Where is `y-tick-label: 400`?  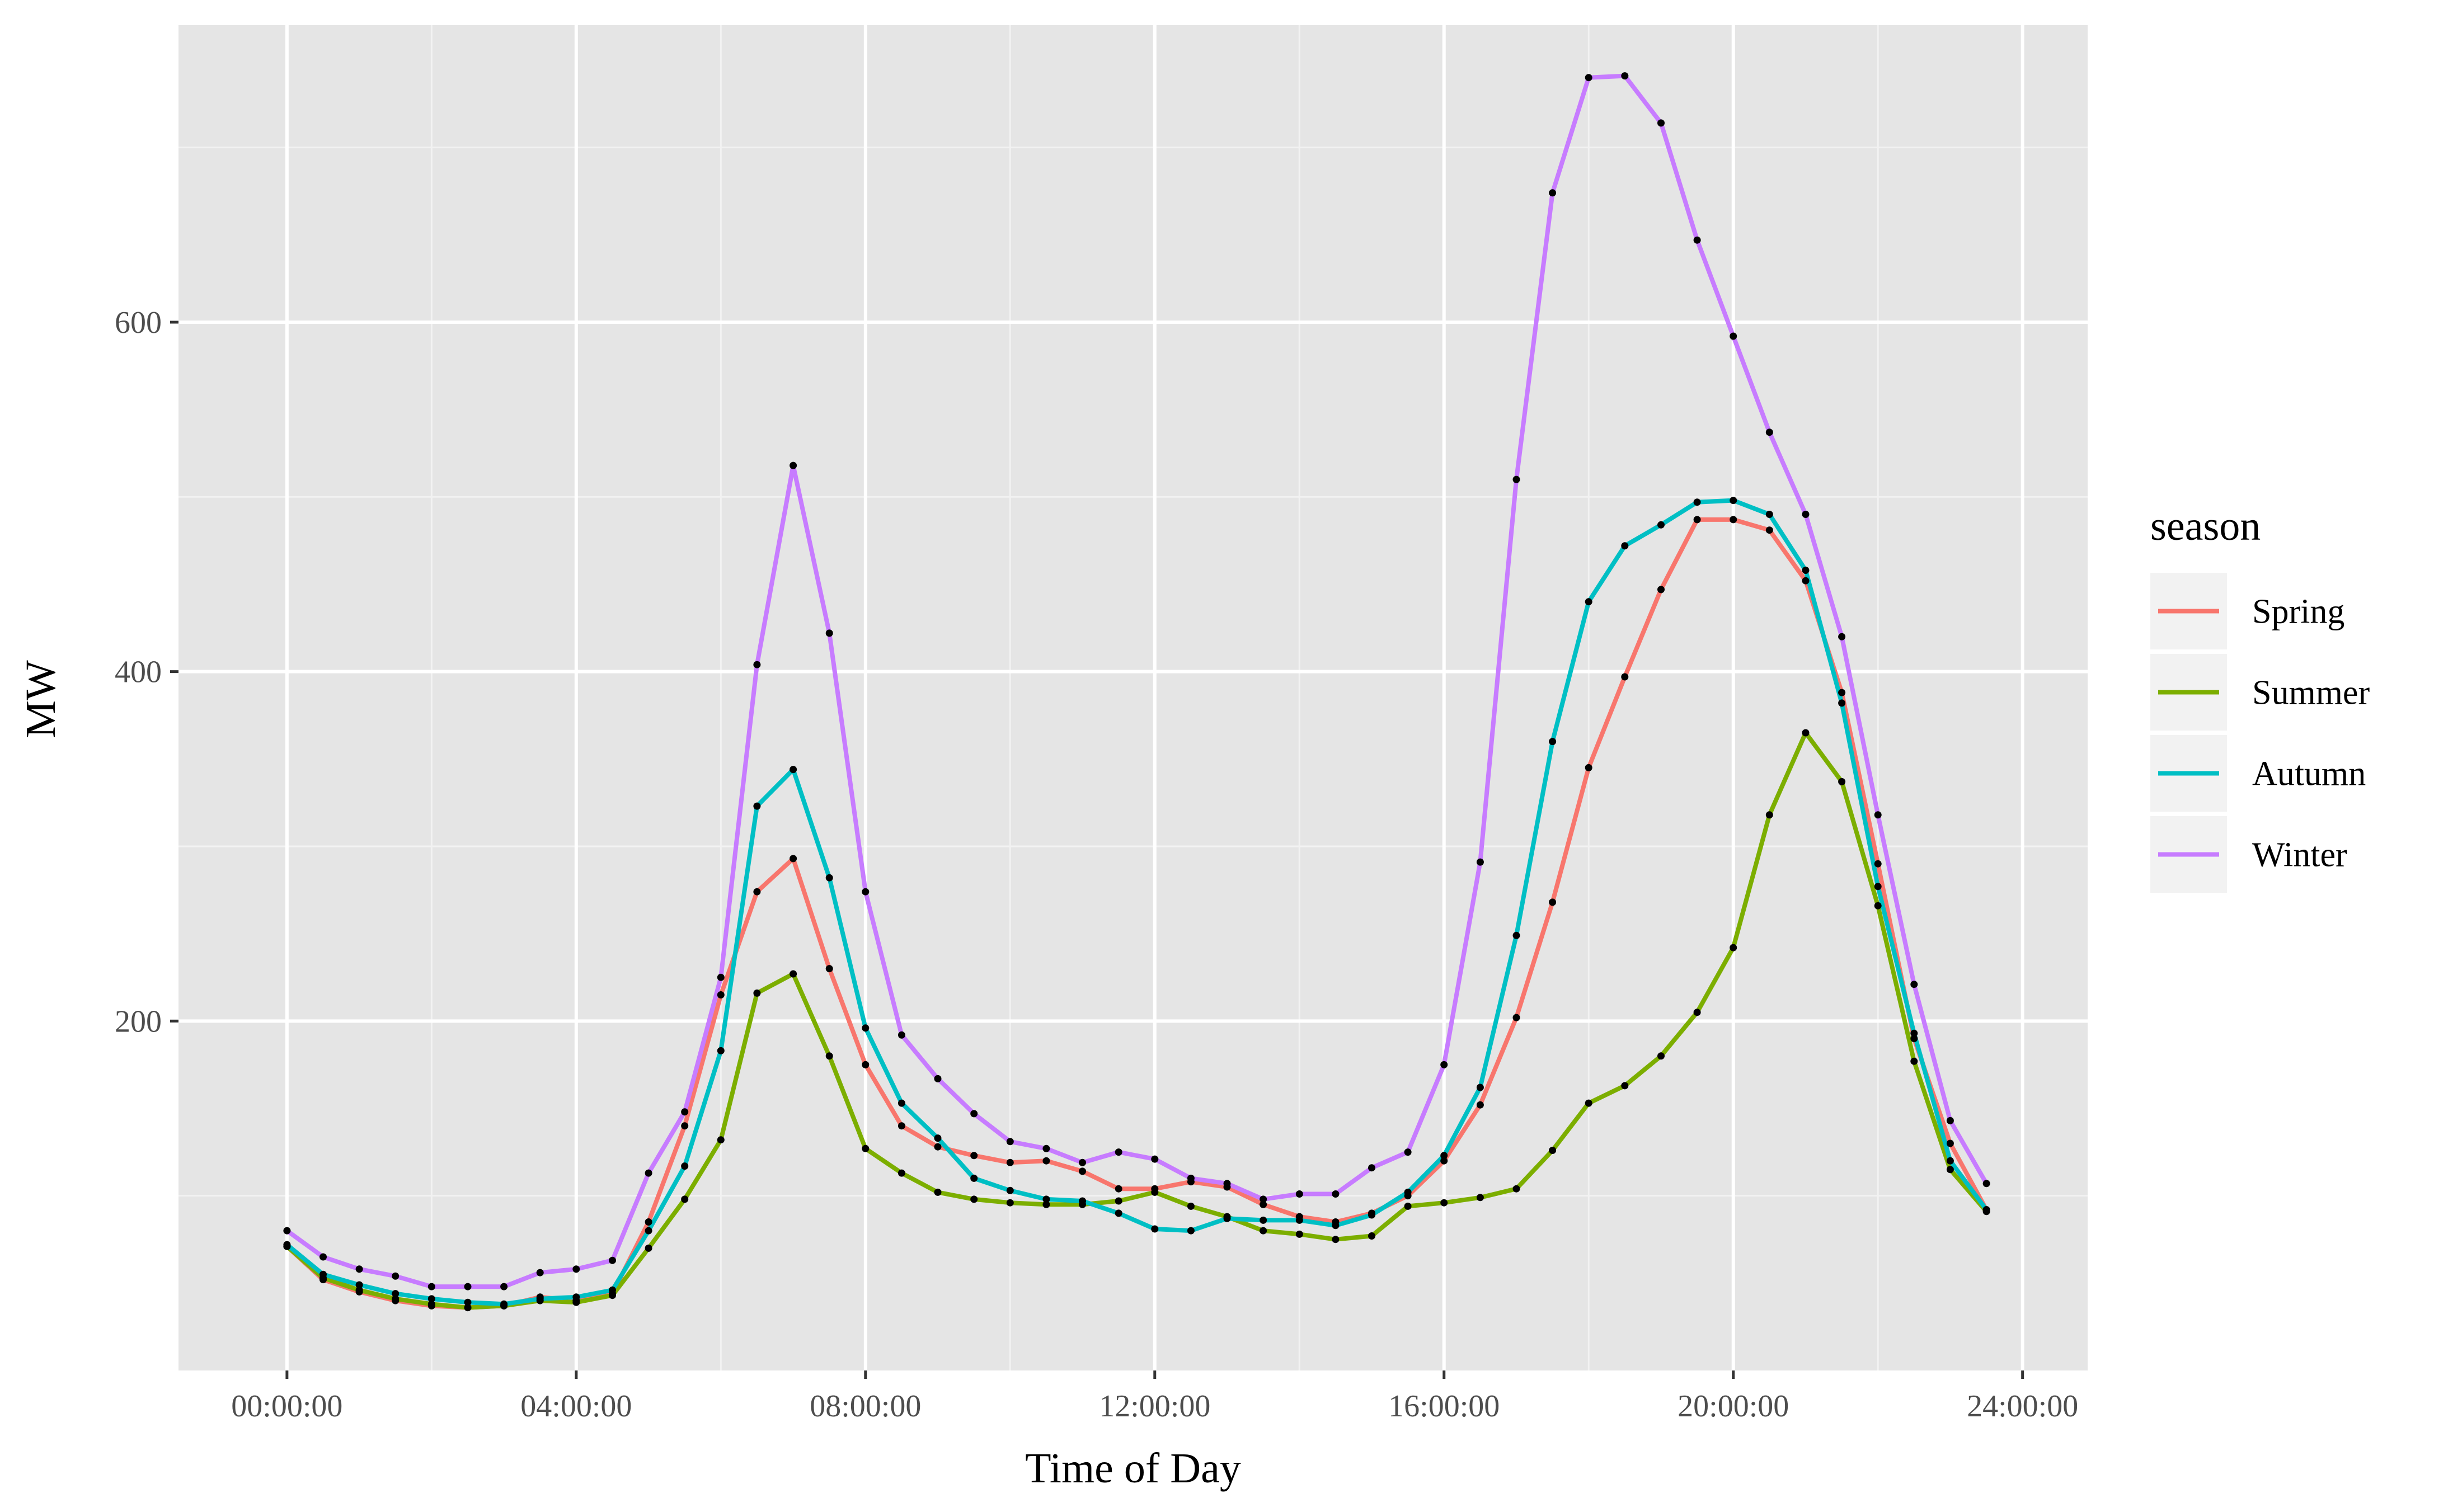
y-tick-label: 400 is located at coordinates (138, 673).